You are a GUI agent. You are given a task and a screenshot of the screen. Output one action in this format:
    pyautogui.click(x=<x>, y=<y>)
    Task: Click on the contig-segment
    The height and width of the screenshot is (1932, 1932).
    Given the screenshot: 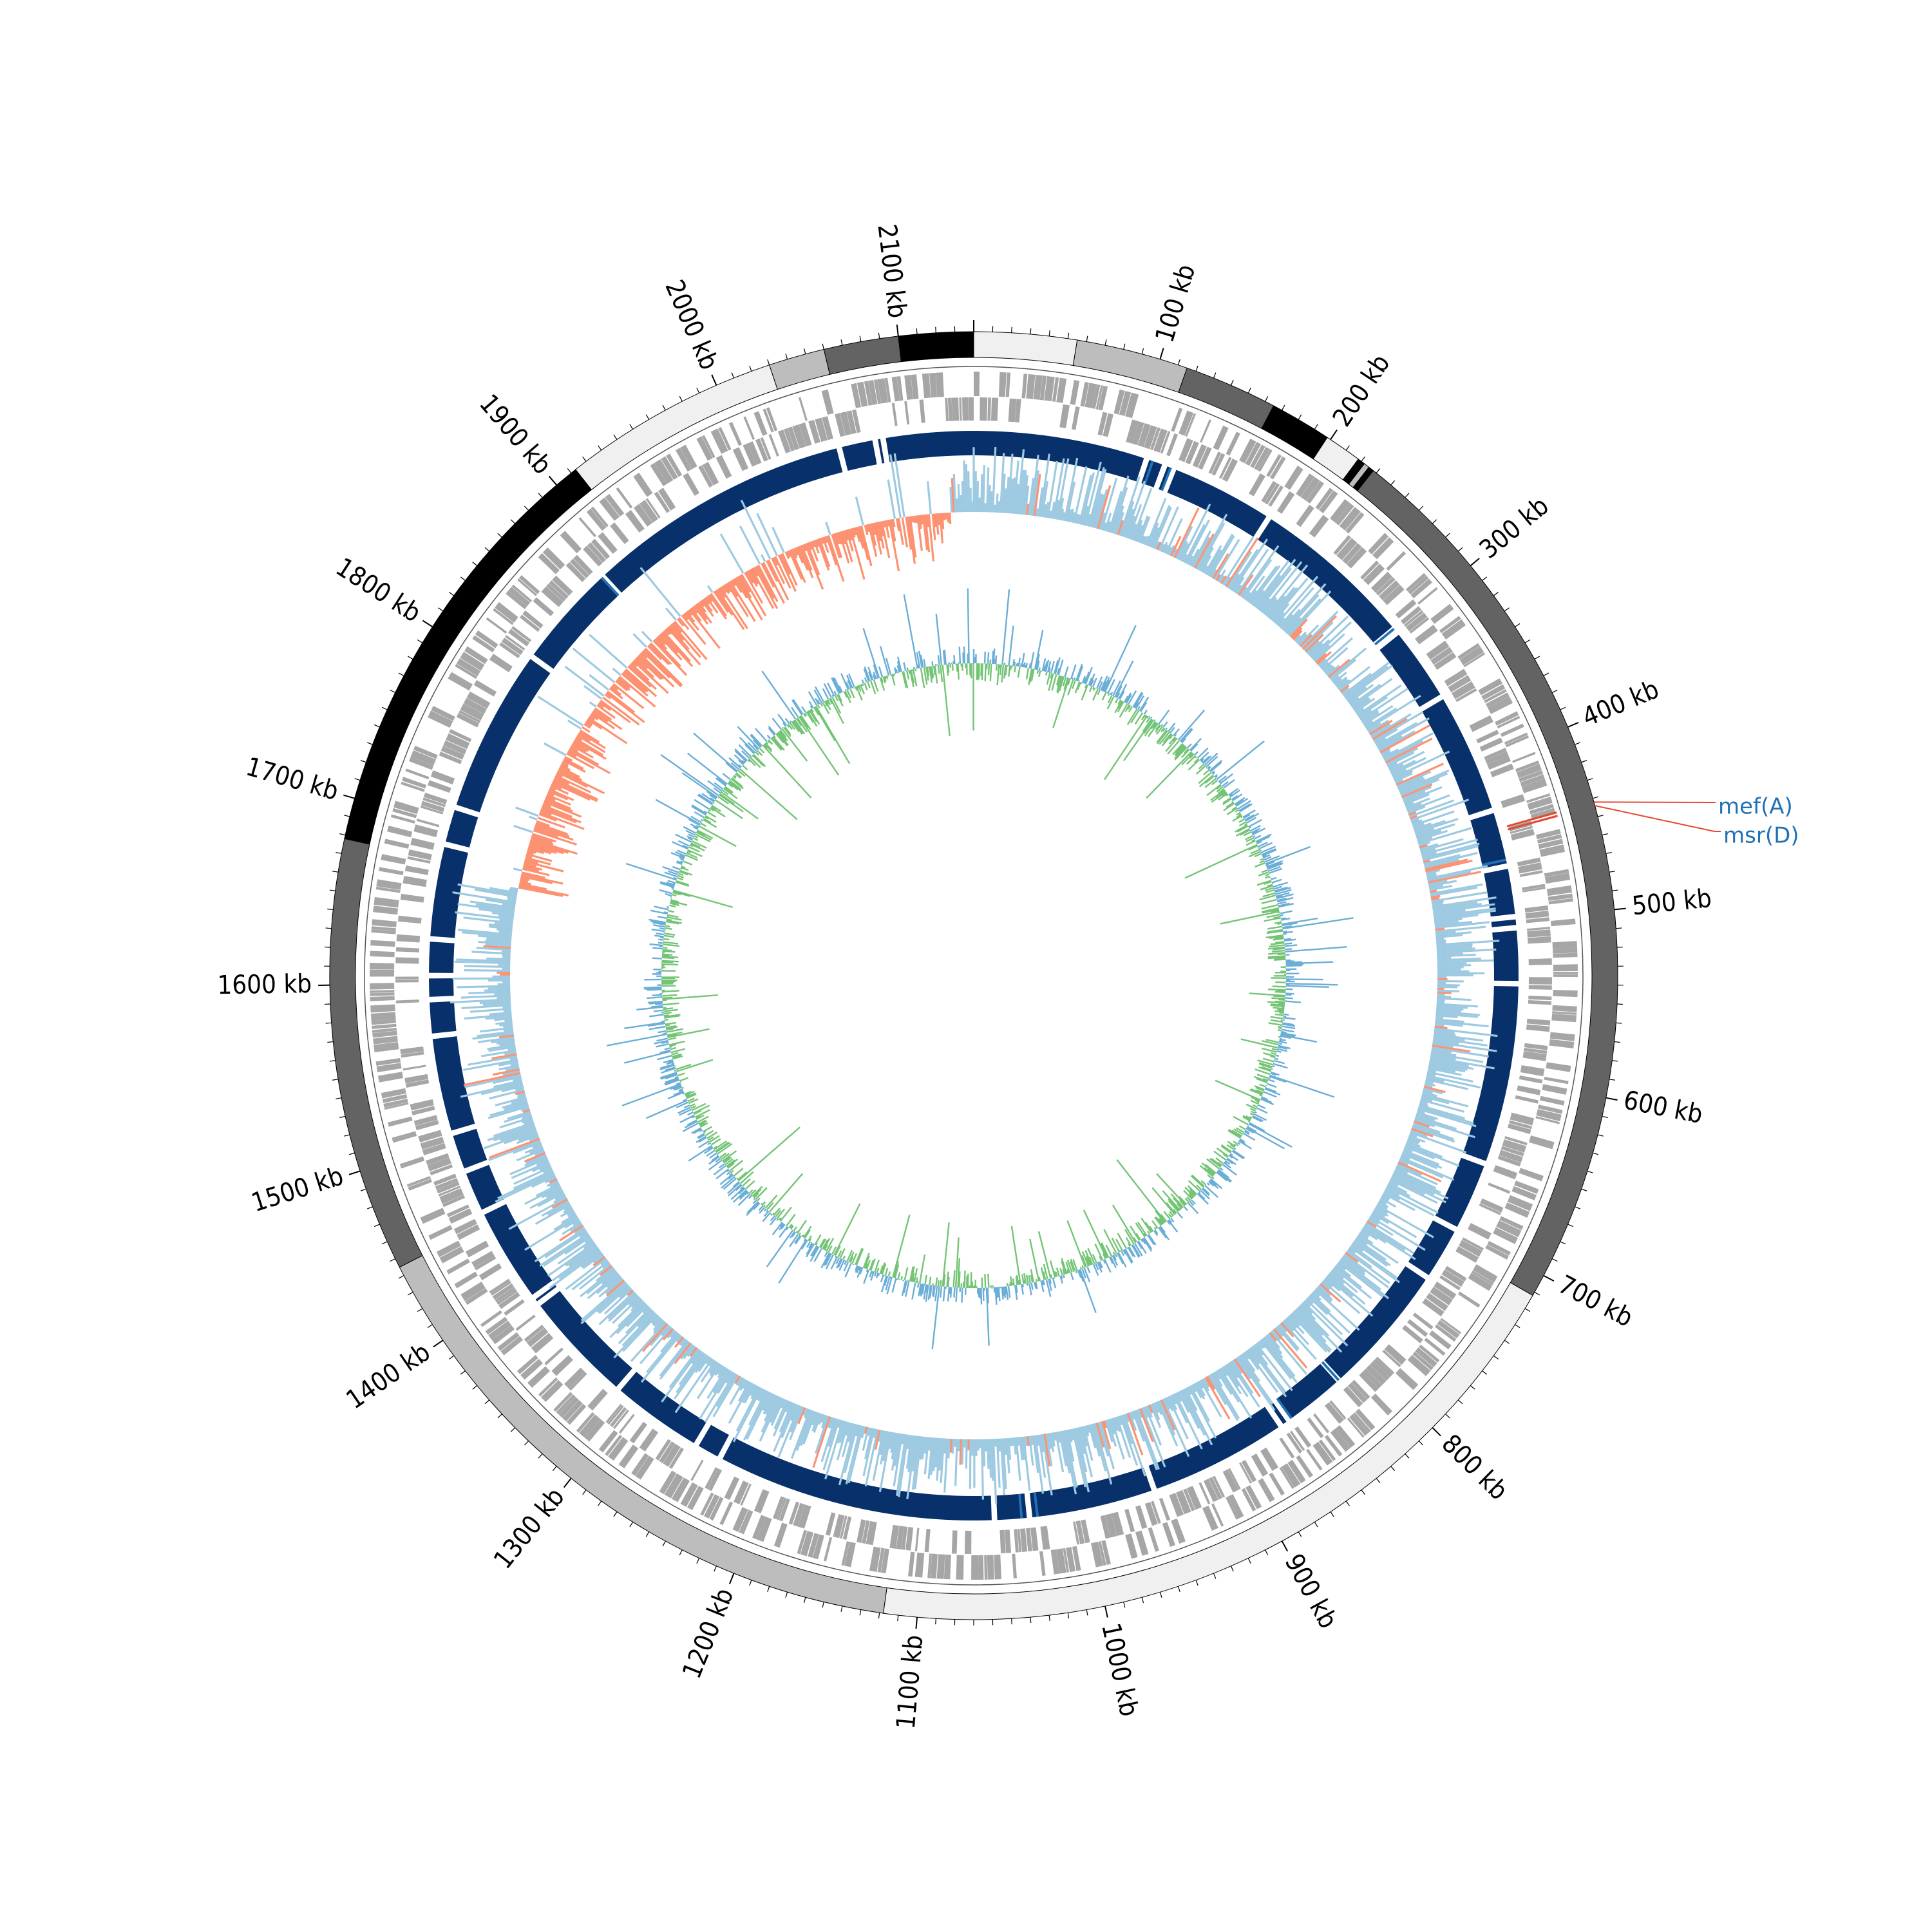 What is the action you would take?
    pyautogui.click(x=799, y=369)
    